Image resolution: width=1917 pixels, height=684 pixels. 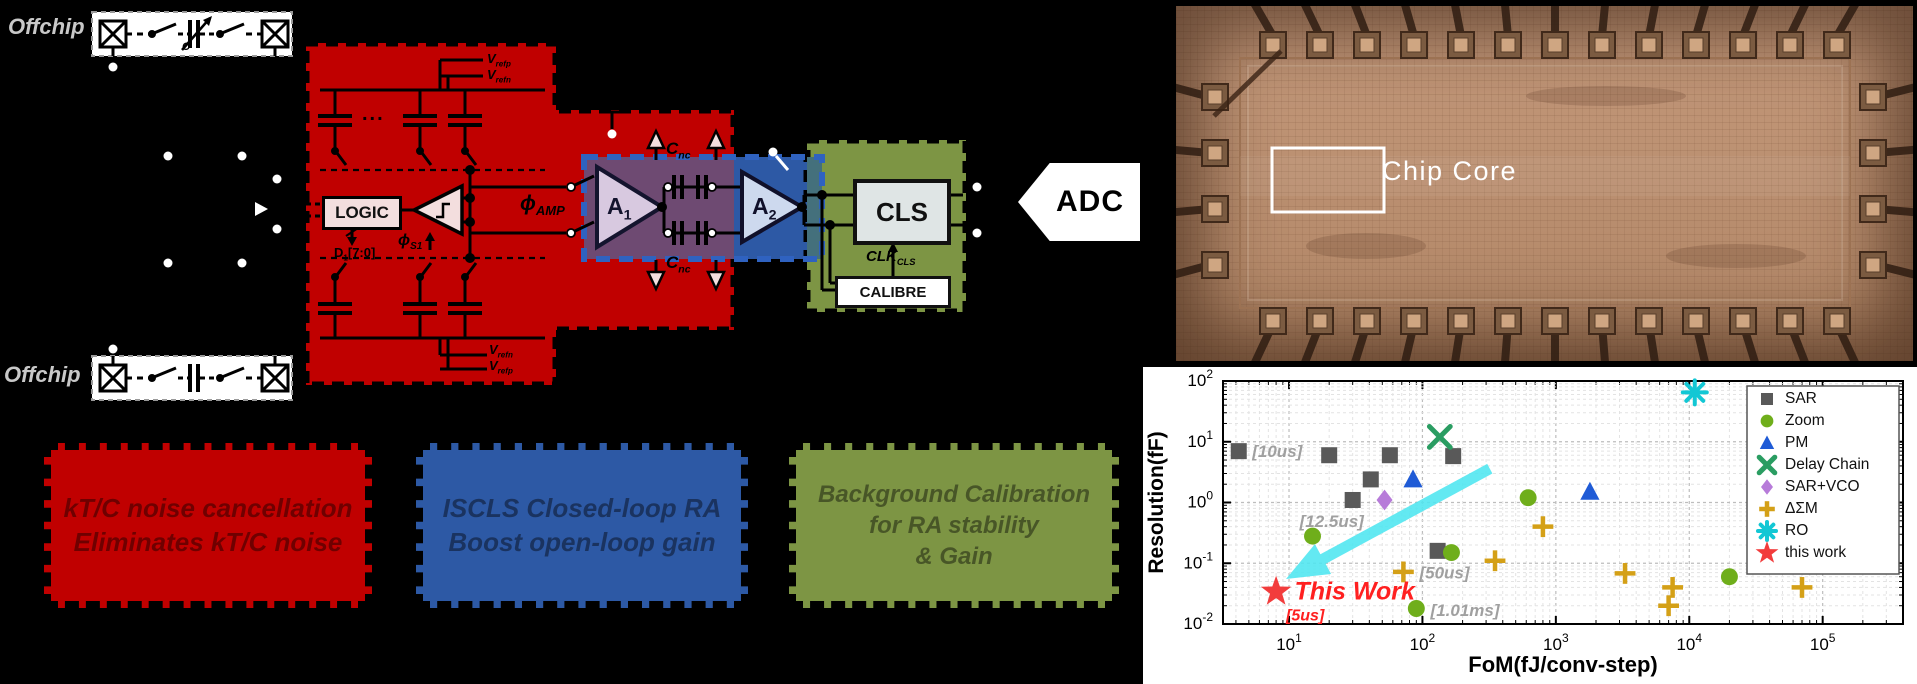 I want to click on cnc-cap-network, so click(x=694, y=210).